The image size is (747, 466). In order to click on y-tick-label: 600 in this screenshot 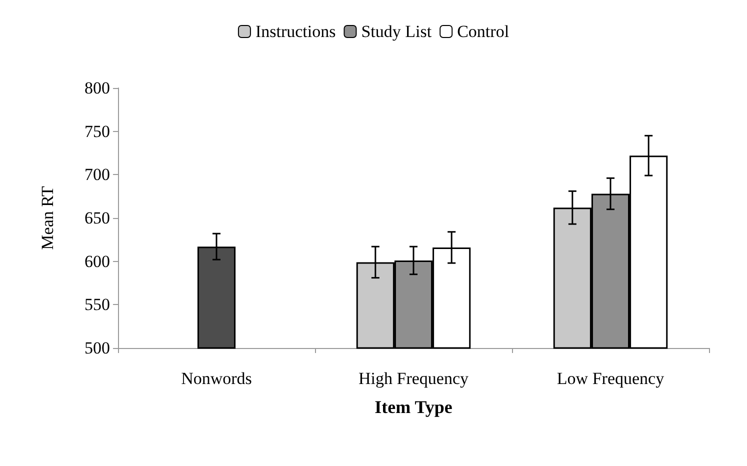, I will do `click(97, 261)`.